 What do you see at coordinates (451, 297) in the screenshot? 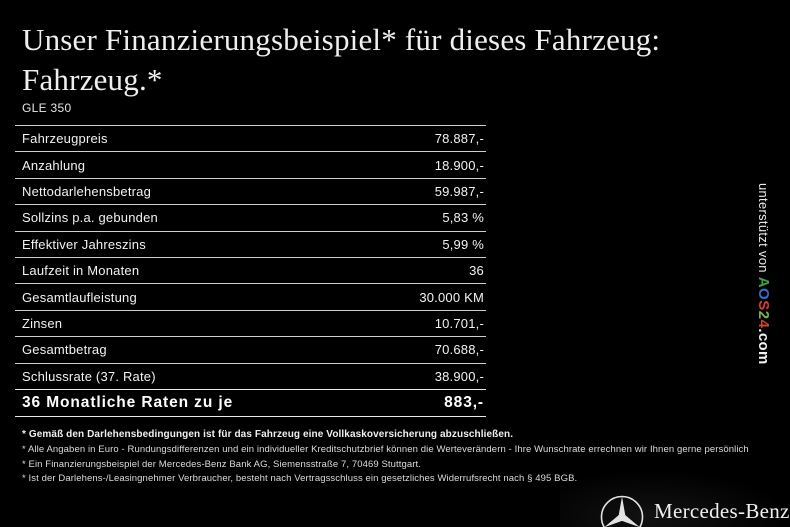
I see `row-value: 30.000 KM` at bounding box center [451, 297].